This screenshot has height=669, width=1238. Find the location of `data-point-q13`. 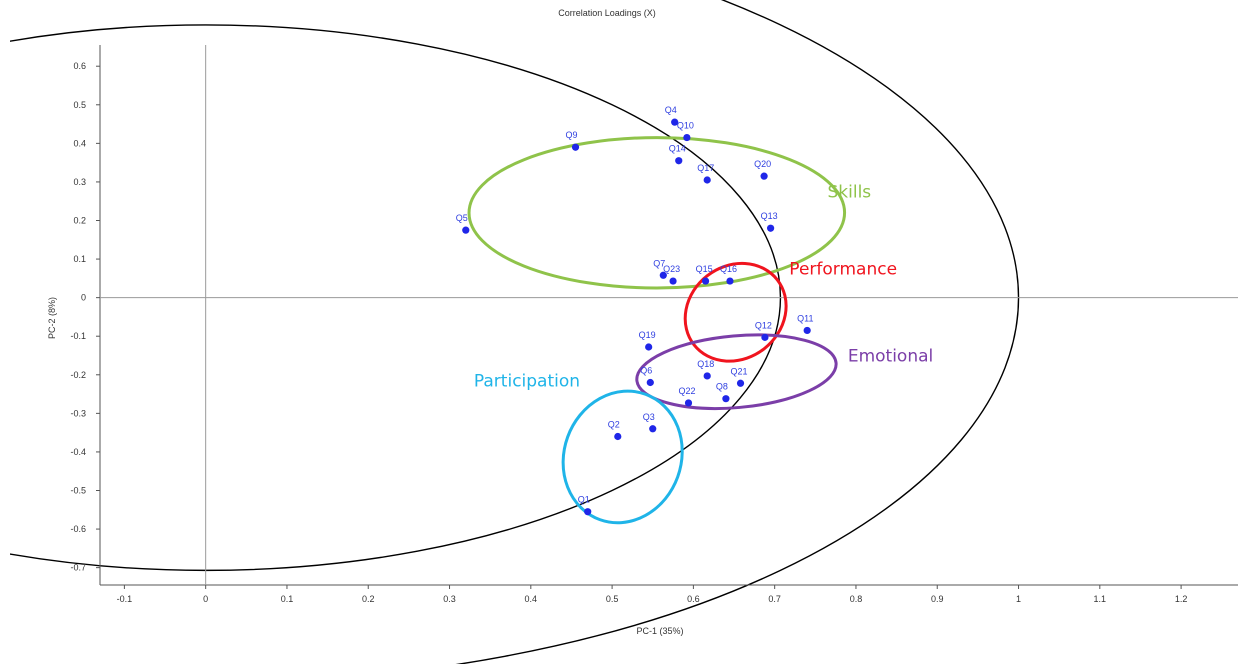

data-point-q13 is located at coordinates (771, 228).